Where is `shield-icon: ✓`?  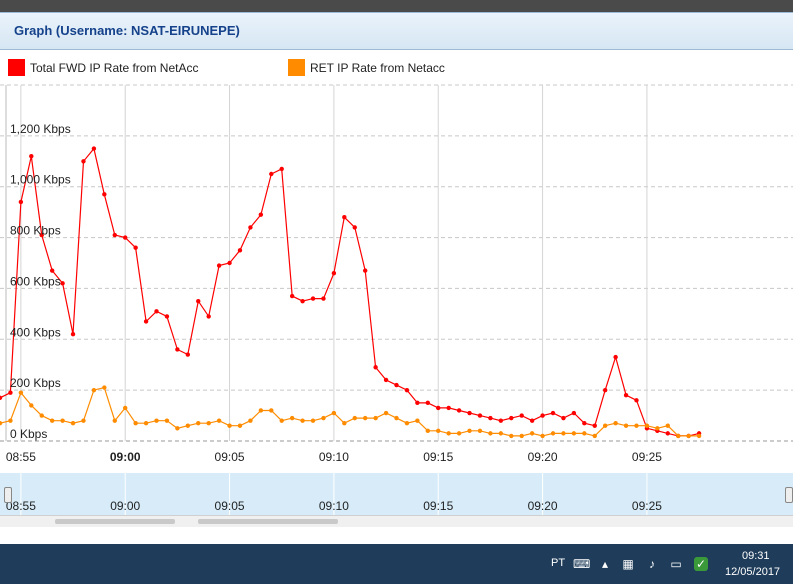 shield-icon: ✓ is located at coordinates (701, 564).